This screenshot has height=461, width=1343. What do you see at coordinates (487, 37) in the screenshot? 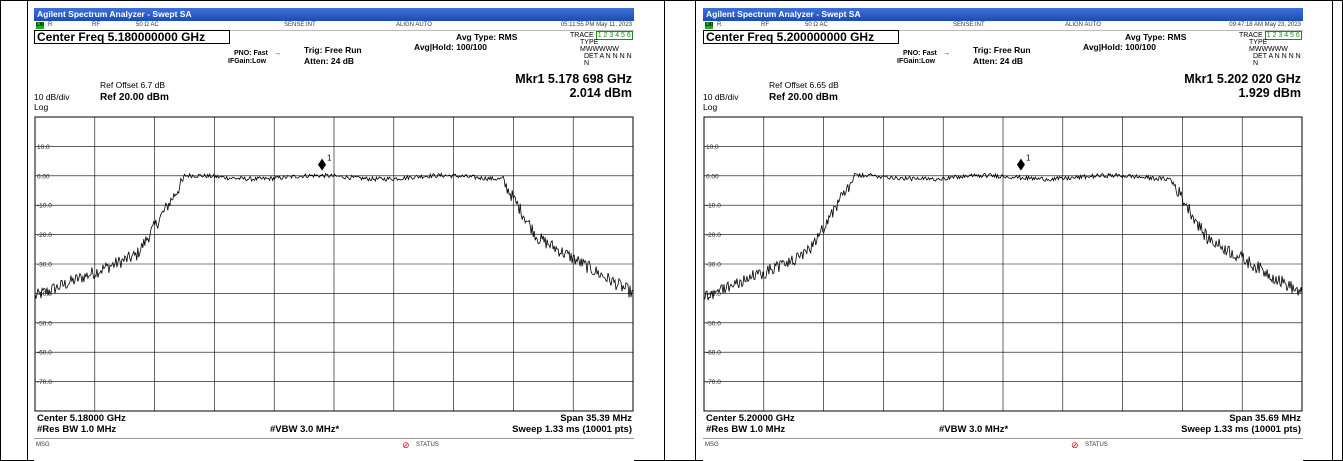
I see `avg-type: Avg Type: RMS` at bounding box center [487, 37].